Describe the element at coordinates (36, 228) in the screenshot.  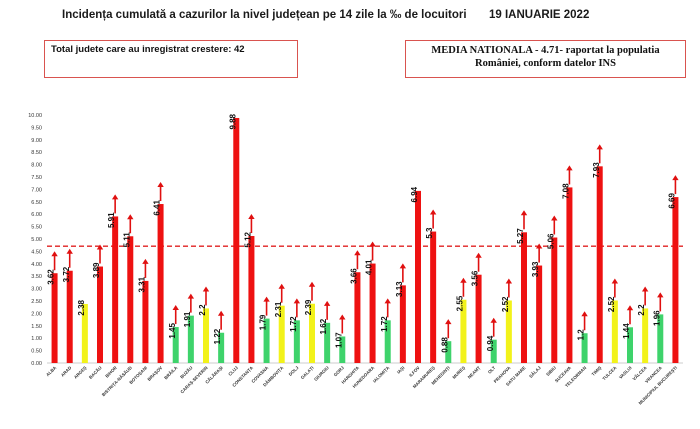
I see `y-tick-label: 5.50` at that location.